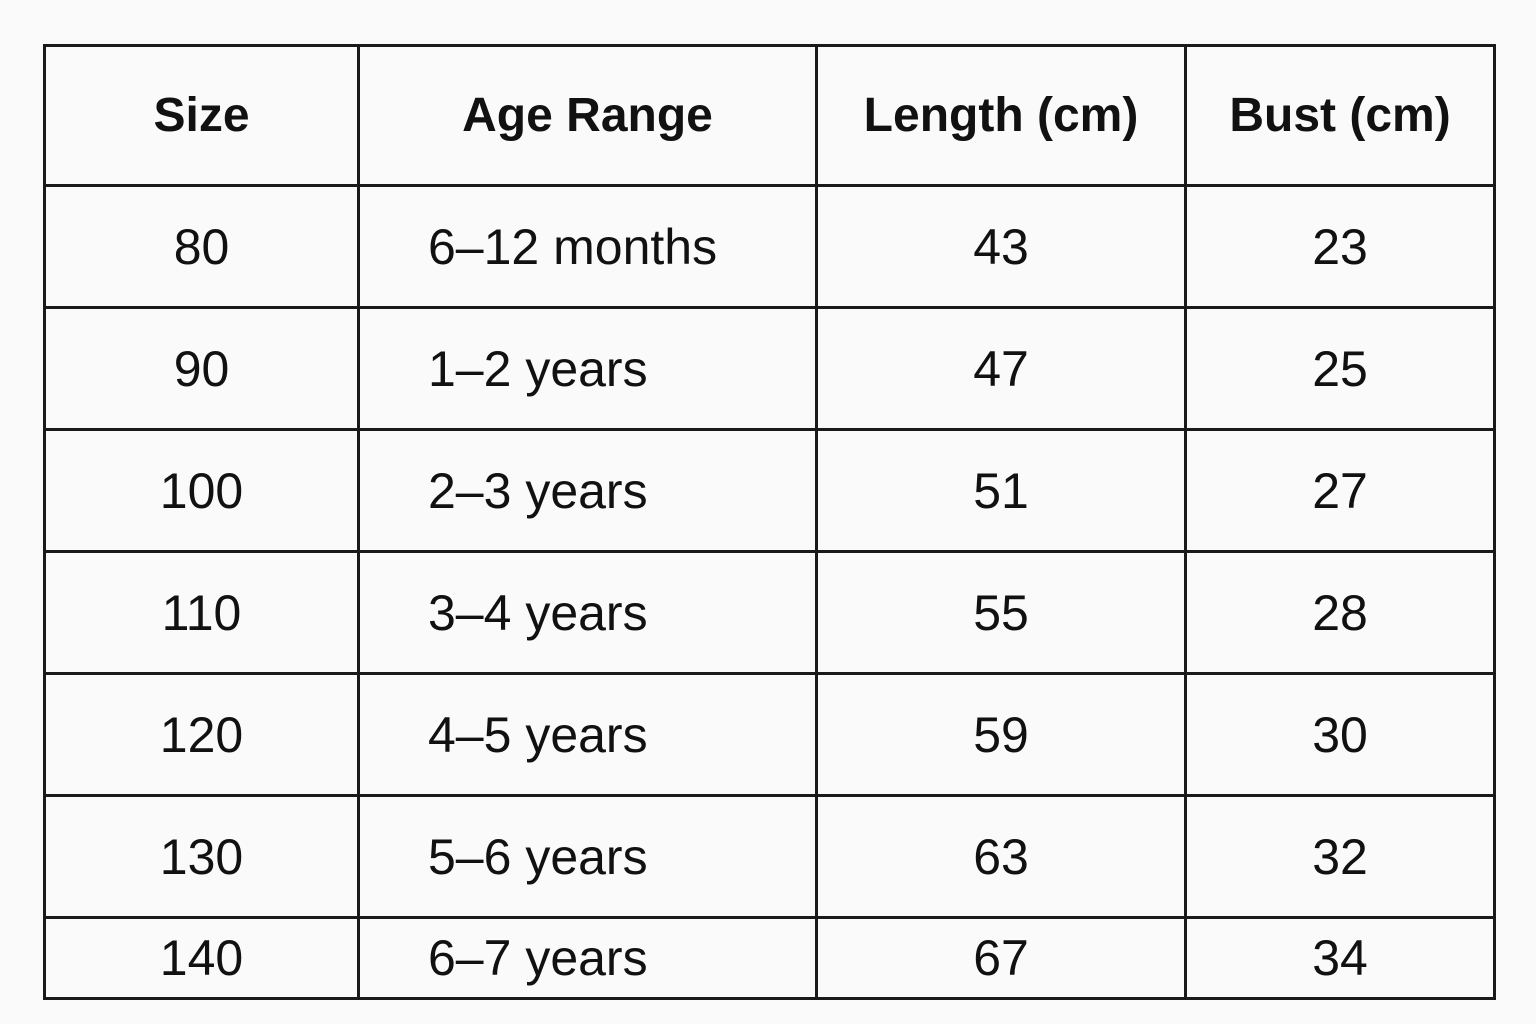 Image resolution: width=1536 pixels, height=1024 pixels. I want to click on table-cell: 5–6 years, so click(587, 856).